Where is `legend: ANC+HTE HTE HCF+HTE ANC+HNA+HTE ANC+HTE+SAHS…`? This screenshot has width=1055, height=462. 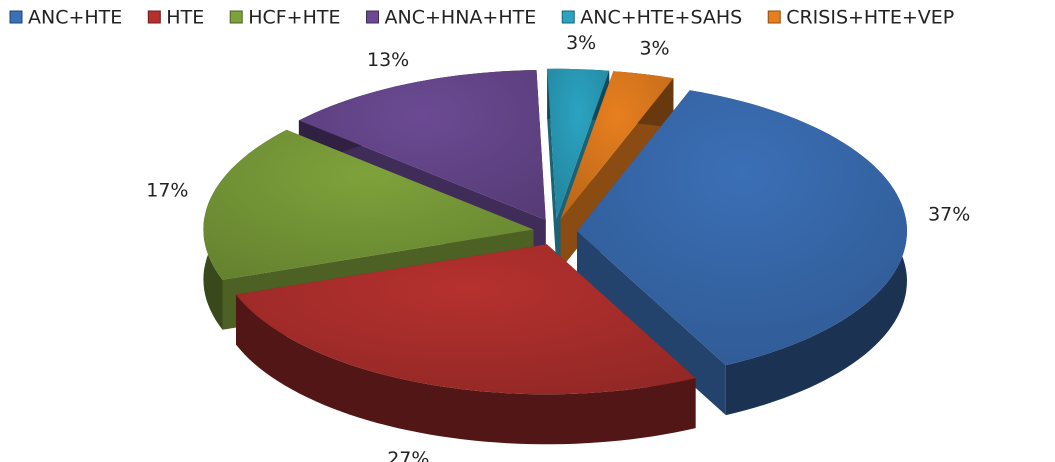 legend: ANC+HTE HTE HCF+HTE ANC+HNA+HTE ANC+HTE+SAHS… is located at coordinates (481, 18).